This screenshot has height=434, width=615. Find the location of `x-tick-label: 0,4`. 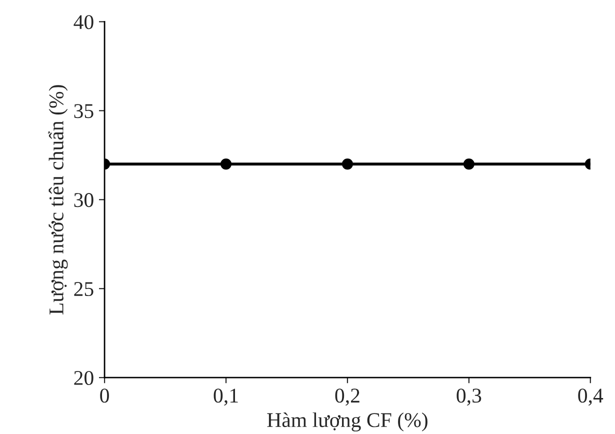

x-tick-label: 0,4 is located at coordinates (591, 397).